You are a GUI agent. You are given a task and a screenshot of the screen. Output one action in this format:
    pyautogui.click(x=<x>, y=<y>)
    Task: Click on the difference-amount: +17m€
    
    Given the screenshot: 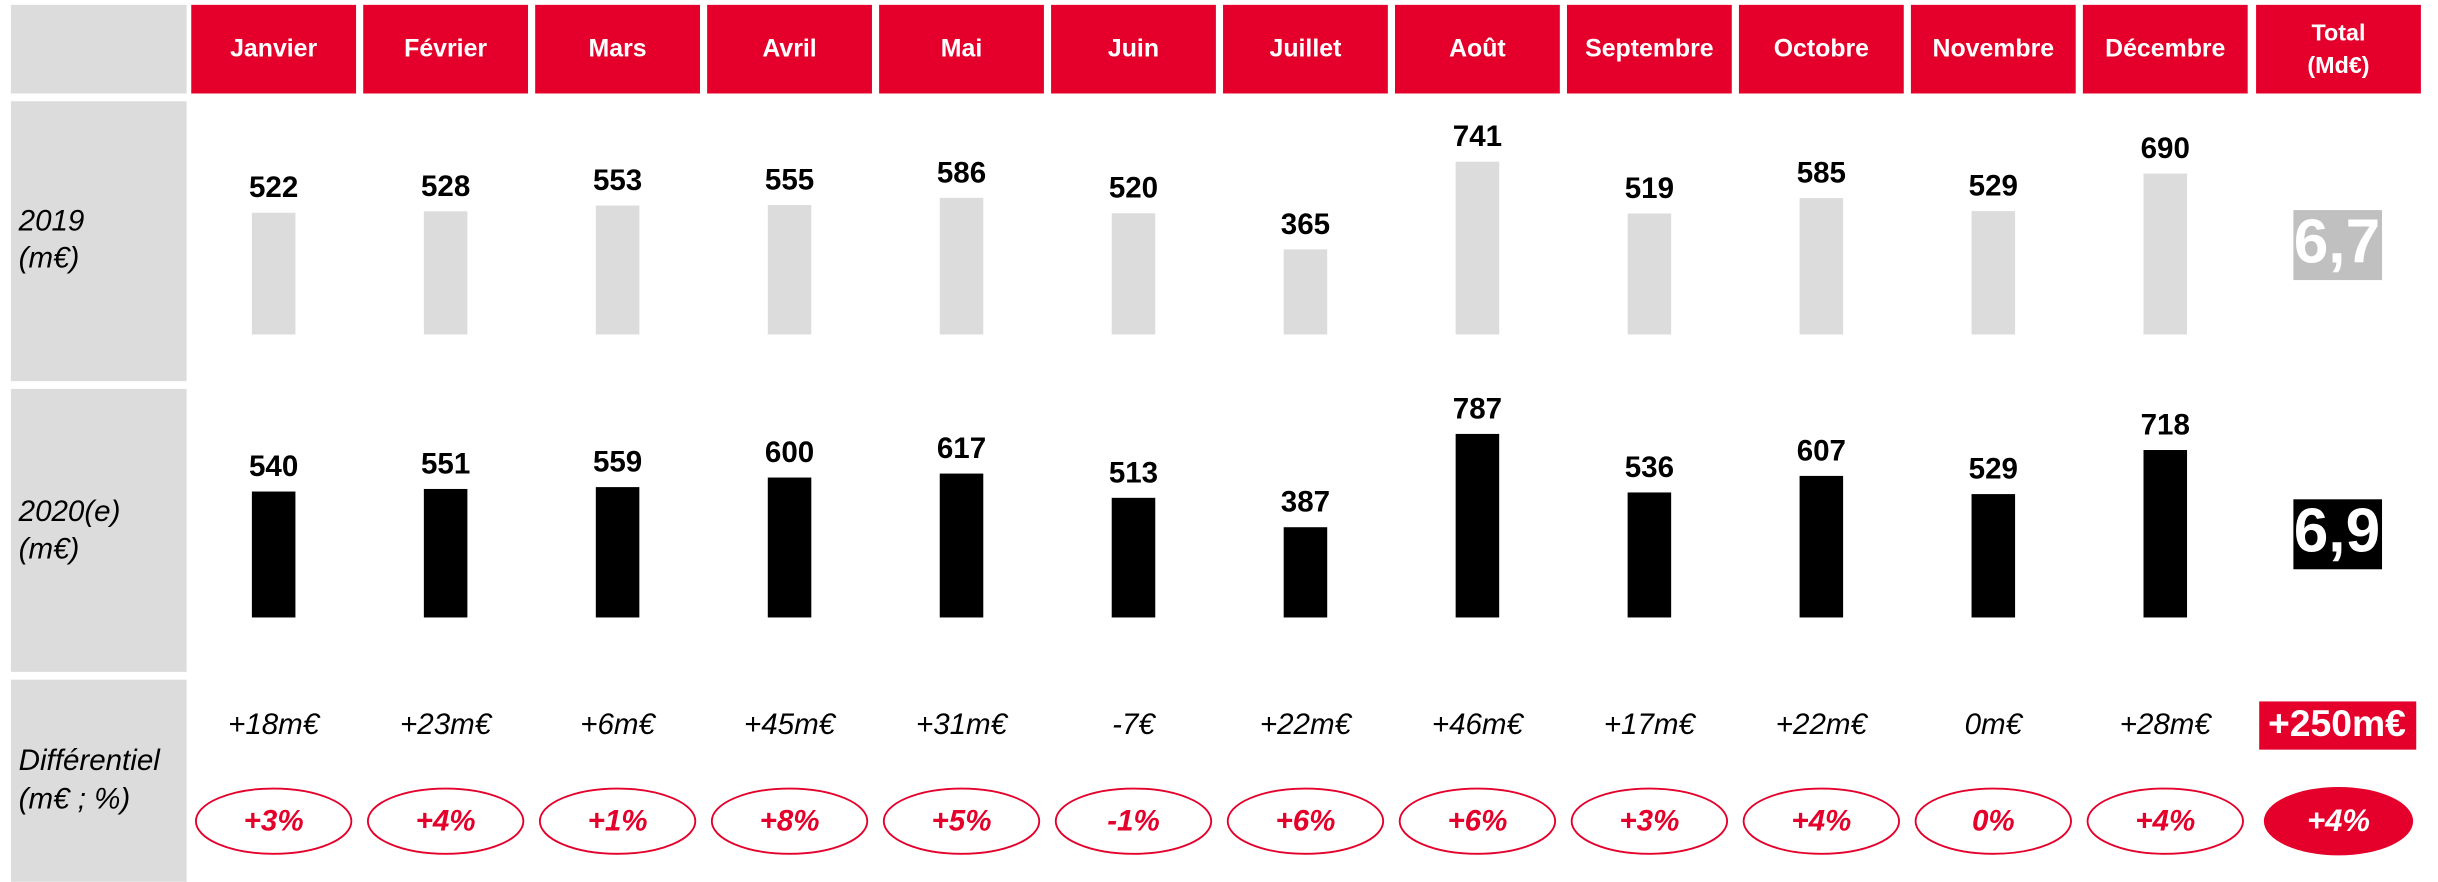 What is the action you would take?
    pyautogui.click(x=1650, y=724)
    